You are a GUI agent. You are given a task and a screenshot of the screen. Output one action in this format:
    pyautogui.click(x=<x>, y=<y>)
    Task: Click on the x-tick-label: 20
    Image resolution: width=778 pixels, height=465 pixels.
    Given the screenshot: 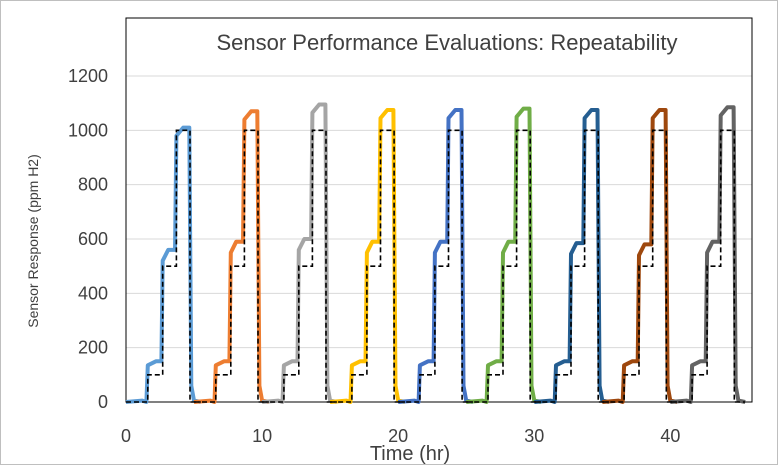 What is the action you would take?
    pyautogui.click(x=398, y=436)
    